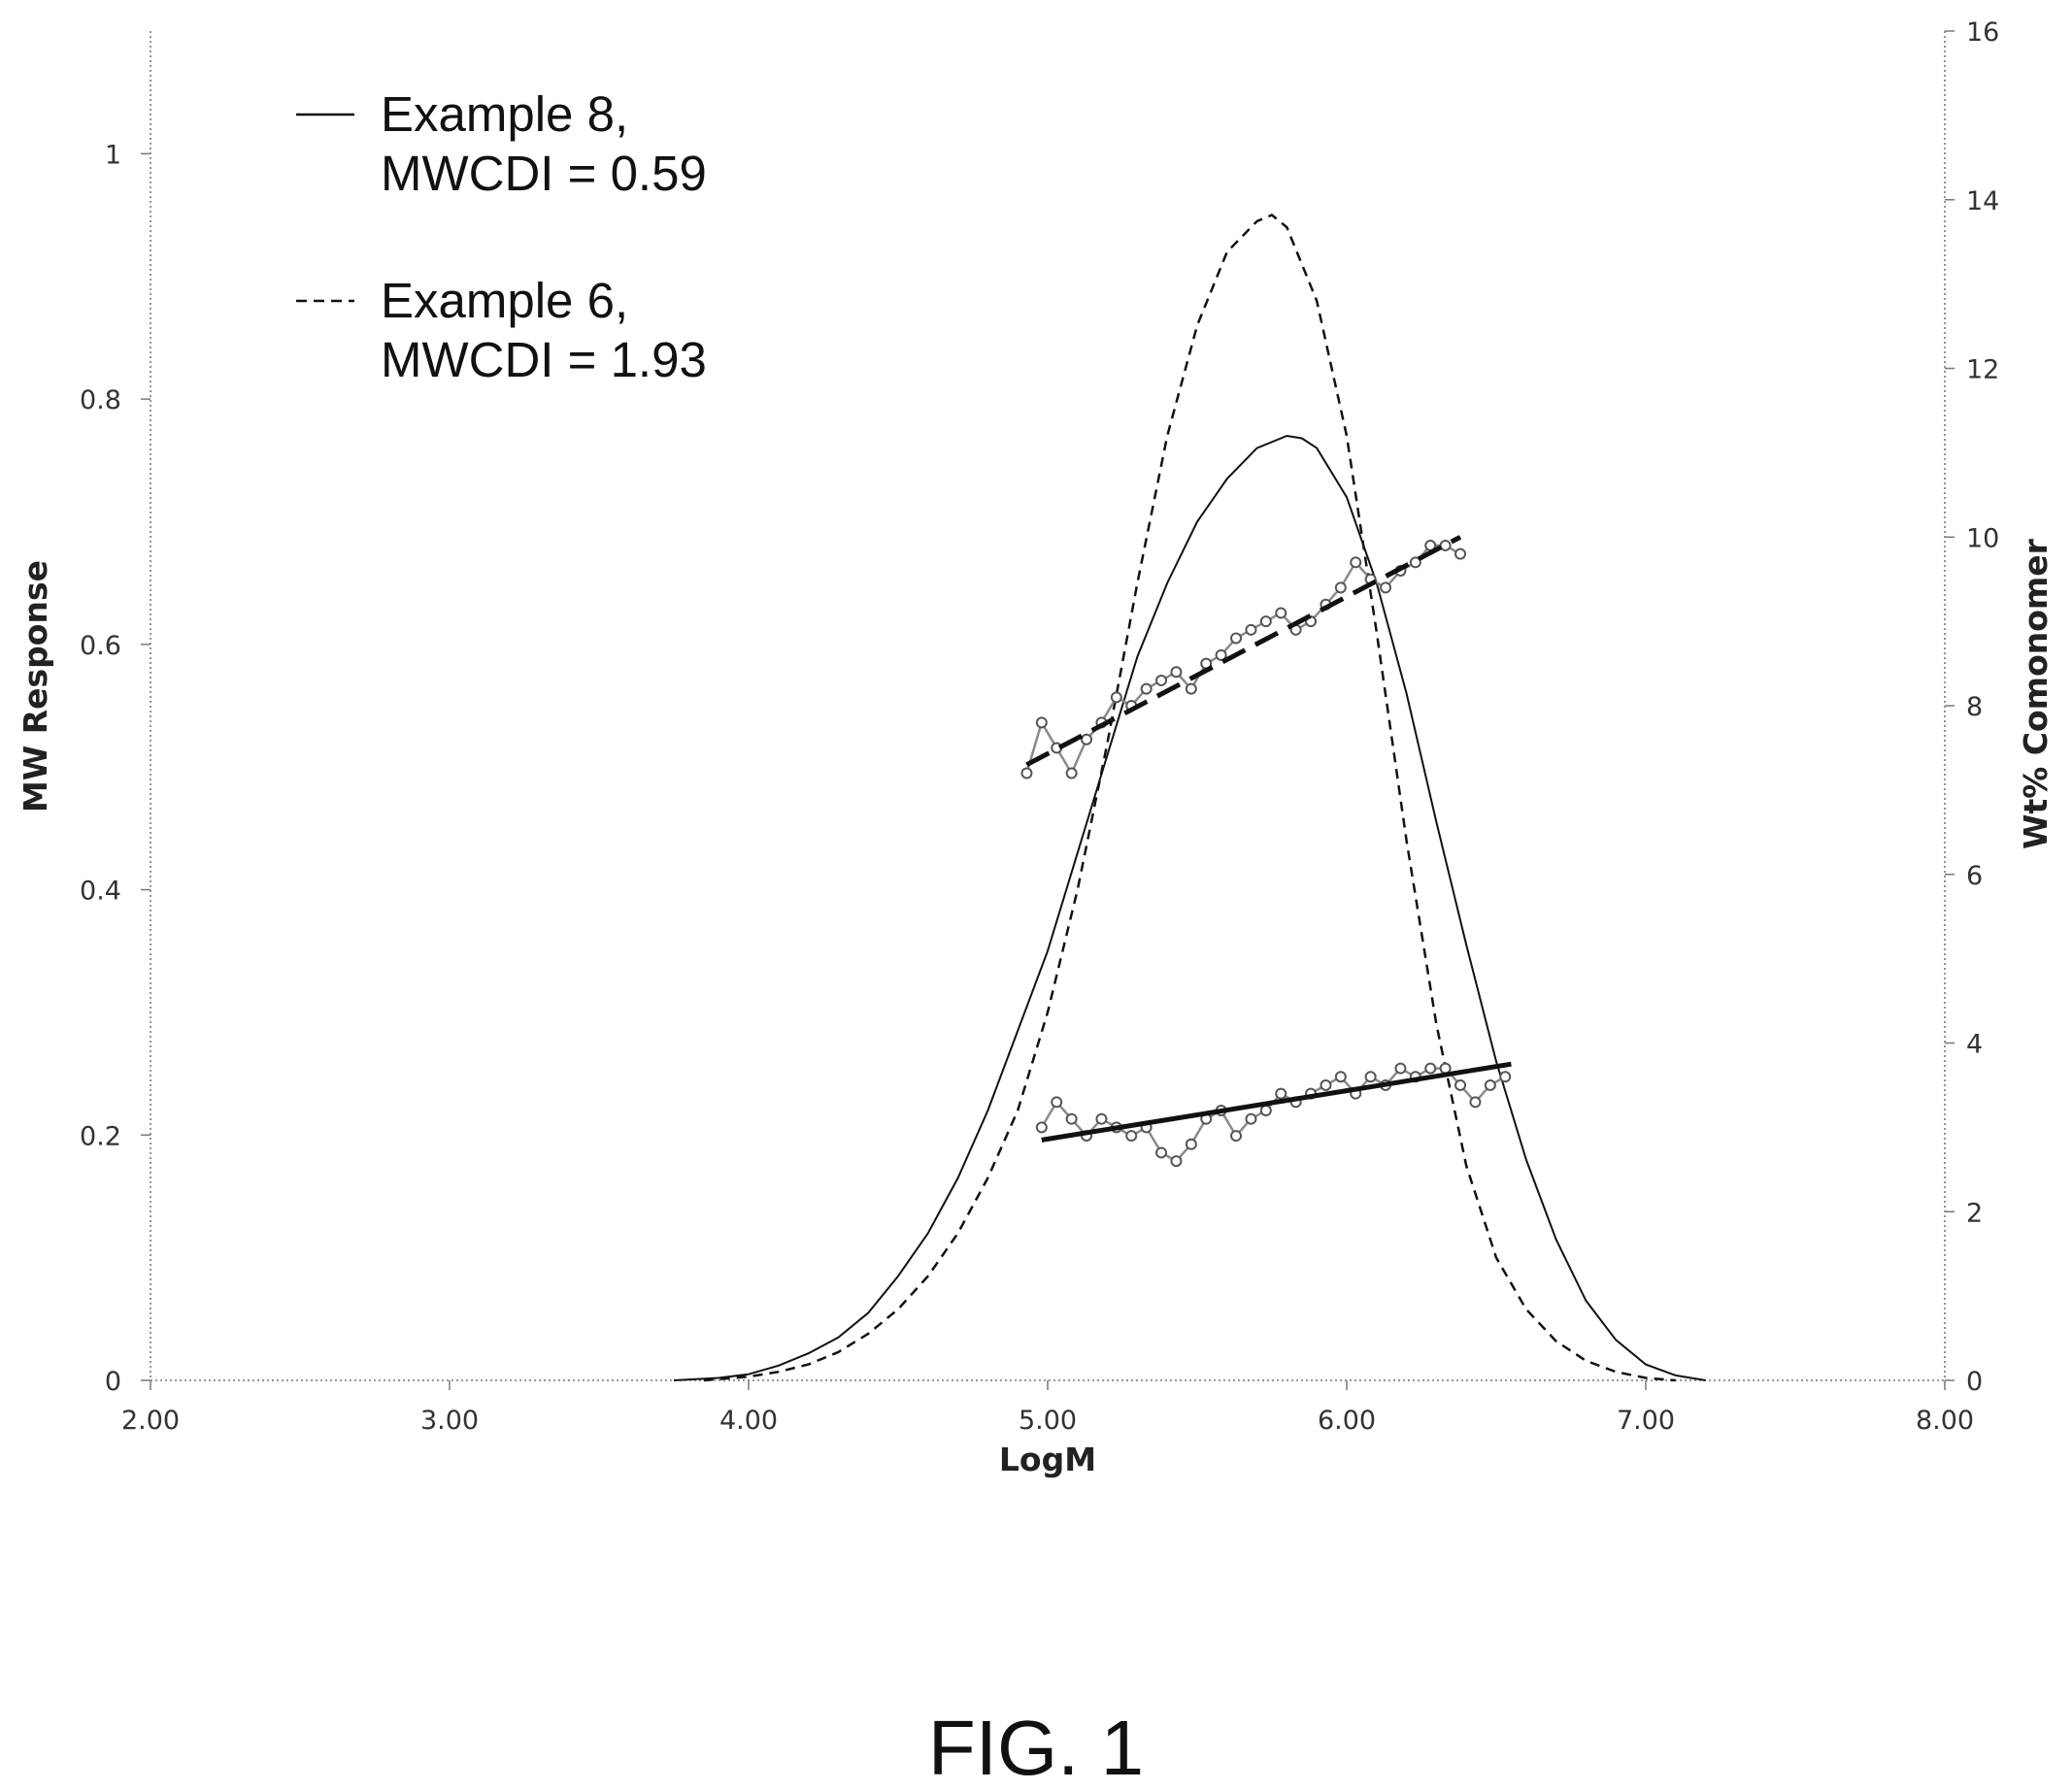  I want to click on y2-tick-label: 10, so click(1982, 538).